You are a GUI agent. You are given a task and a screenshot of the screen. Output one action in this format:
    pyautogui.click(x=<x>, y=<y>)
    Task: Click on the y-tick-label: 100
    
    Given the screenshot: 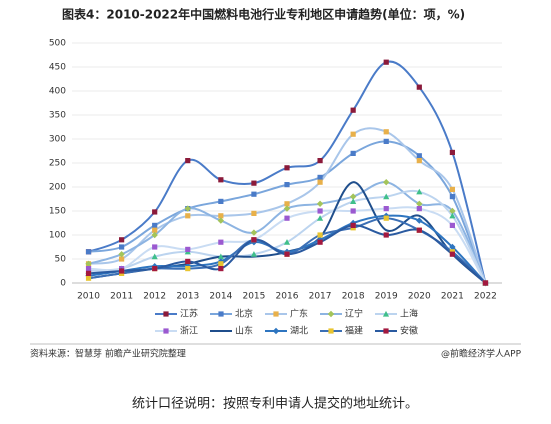 What is the action you would take?
    pyautogui.click(x=57, y=236)
    